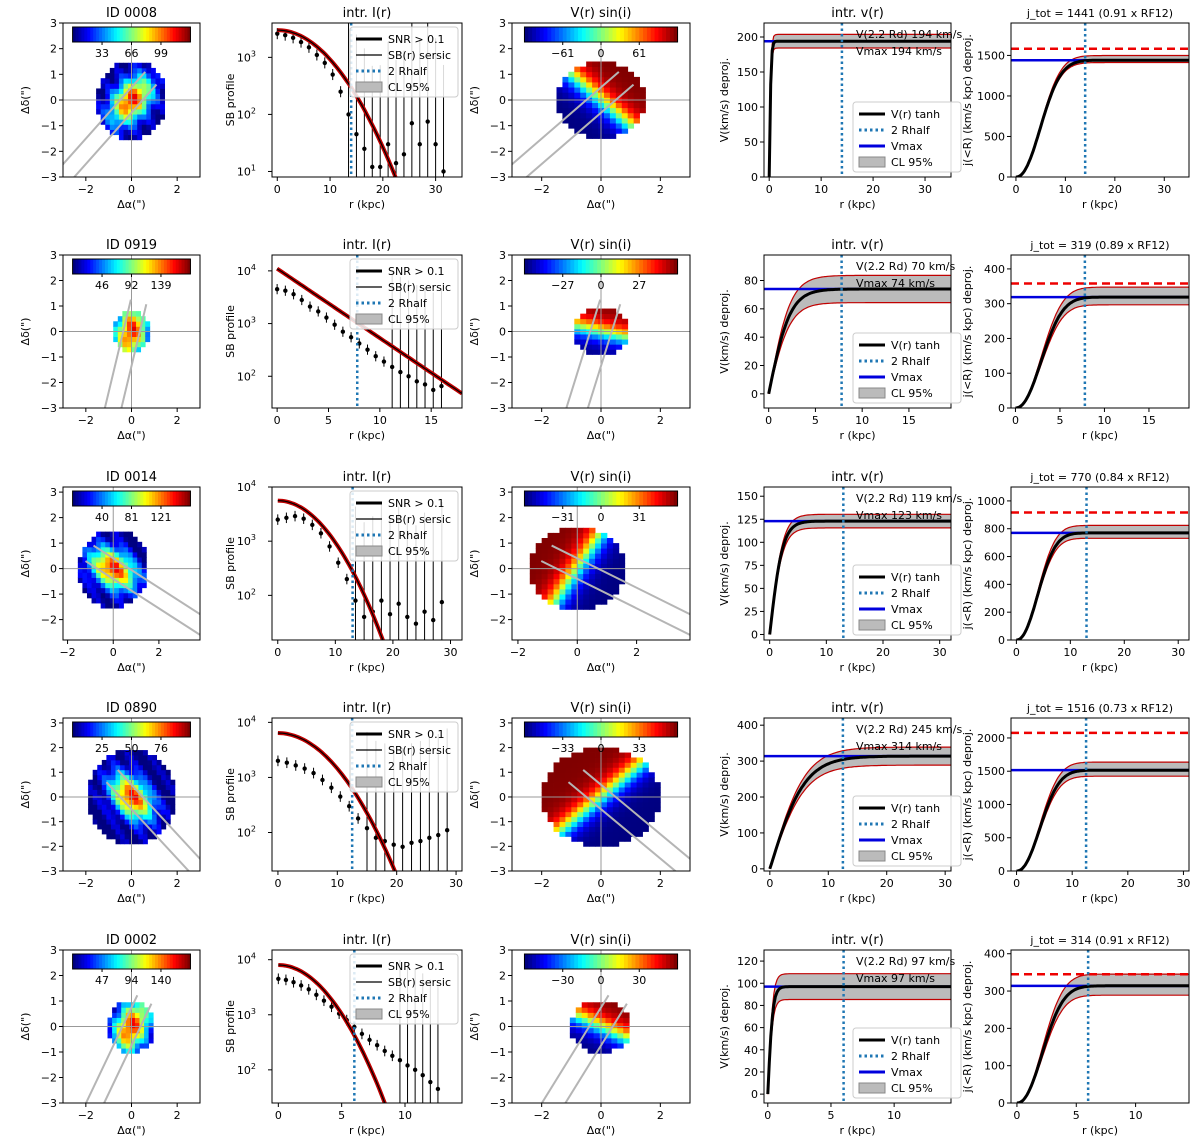  I want to click on flux-y-tick-label: 1, so click(53, 74).